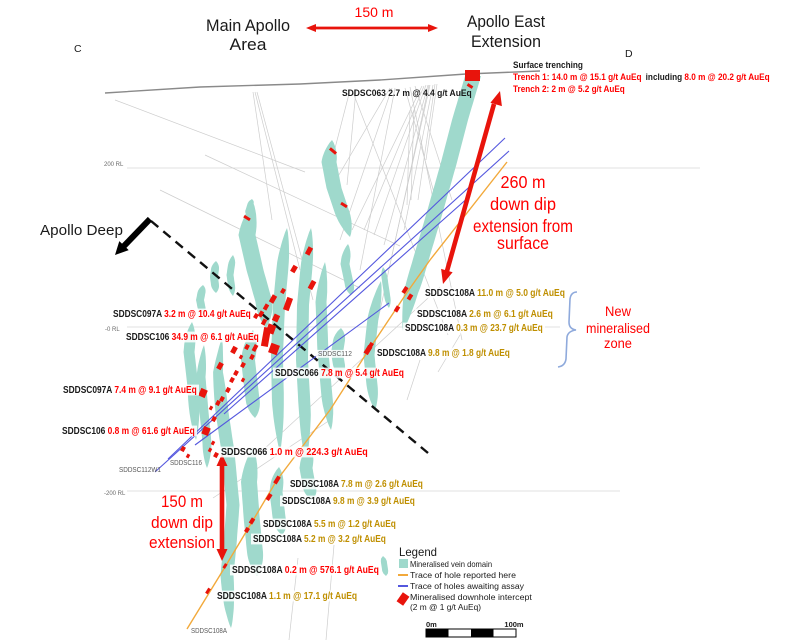 This screenshot has width=791, height=644. What do you see at coordinates (407, 93) in the screenshot?
I see `svg-text: SDDSC063 2.7 m @ 4.4 g/t AuEq` at bounding box center [407, 93].